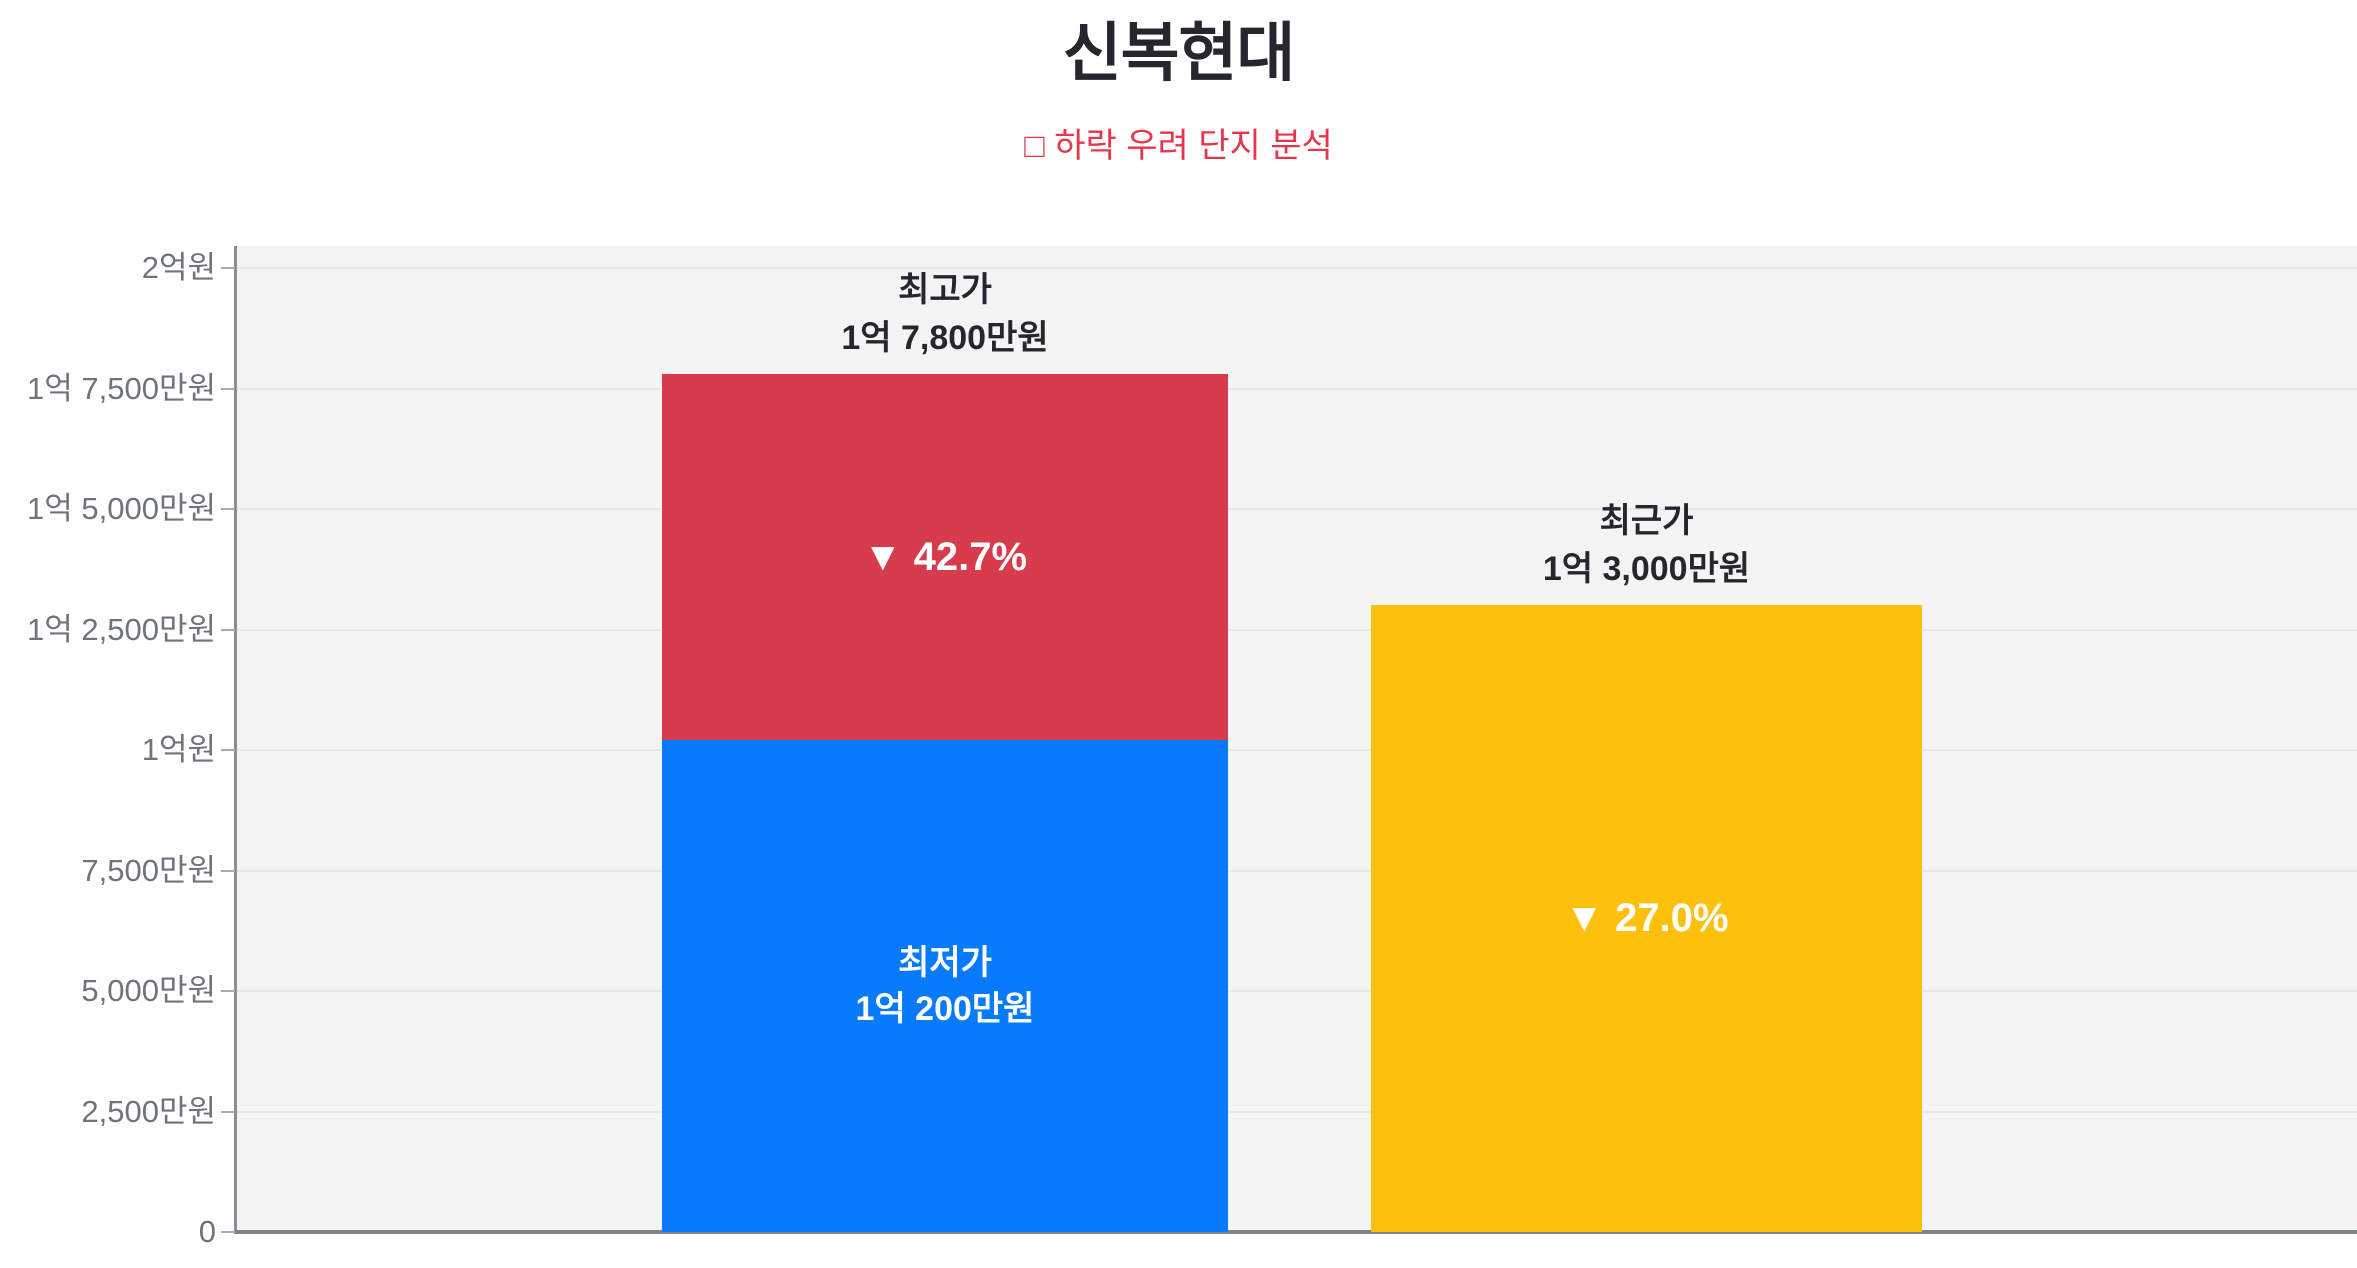 This screenshot has height=1268, width=2357. What do you see at coordinates (121, 629) in the screenshot?
I see `y-tick-label: 1억 2,500만원` at bounding box center [121, 629].